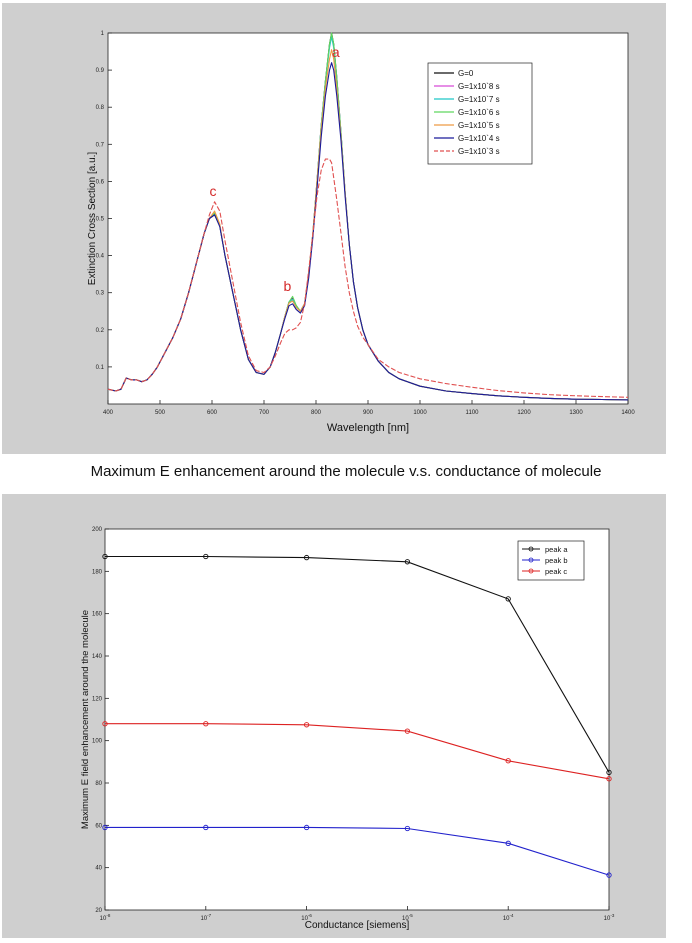 Image resolution: width=692 pixels, height=943 pixels. Describe the element at coordinates (512, 915) in the screenshot. I see `x-tick-exponent: -4` at that location.